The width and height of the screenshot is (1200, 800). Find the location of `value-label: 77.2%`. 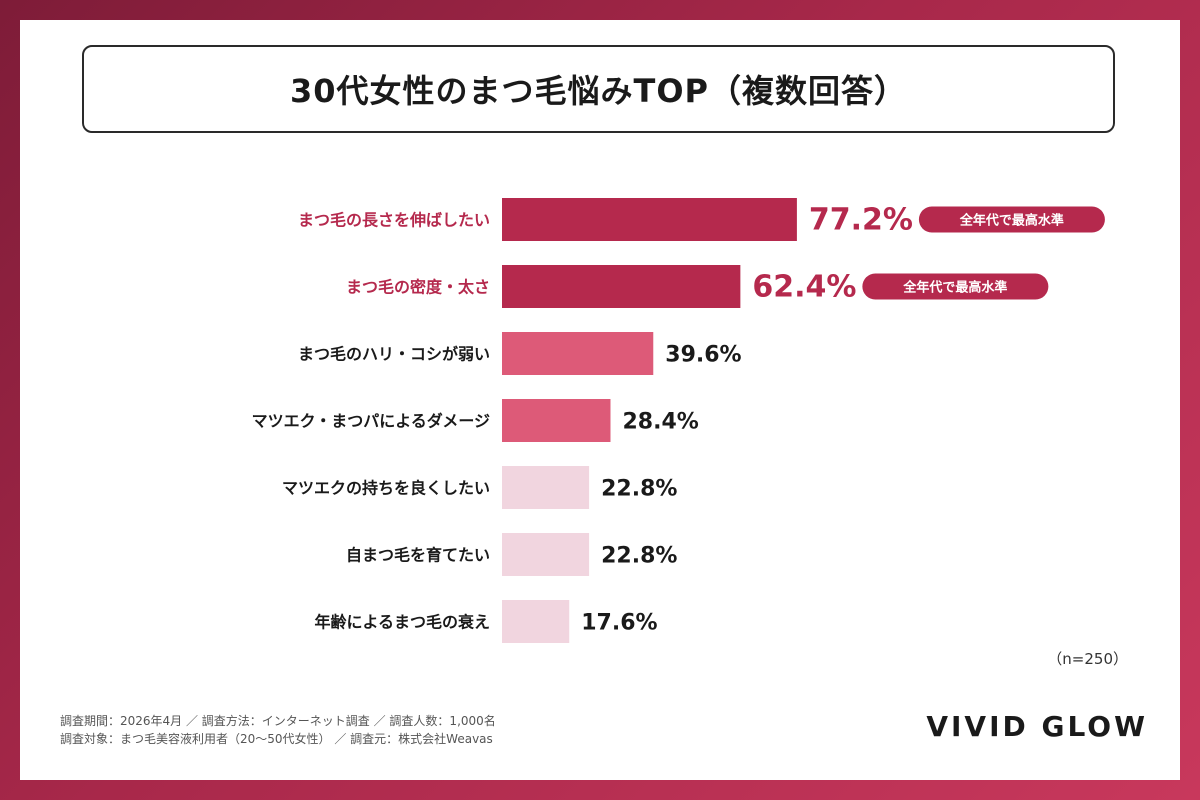

value-label: 77.2% is located at coordinates (861, 220).